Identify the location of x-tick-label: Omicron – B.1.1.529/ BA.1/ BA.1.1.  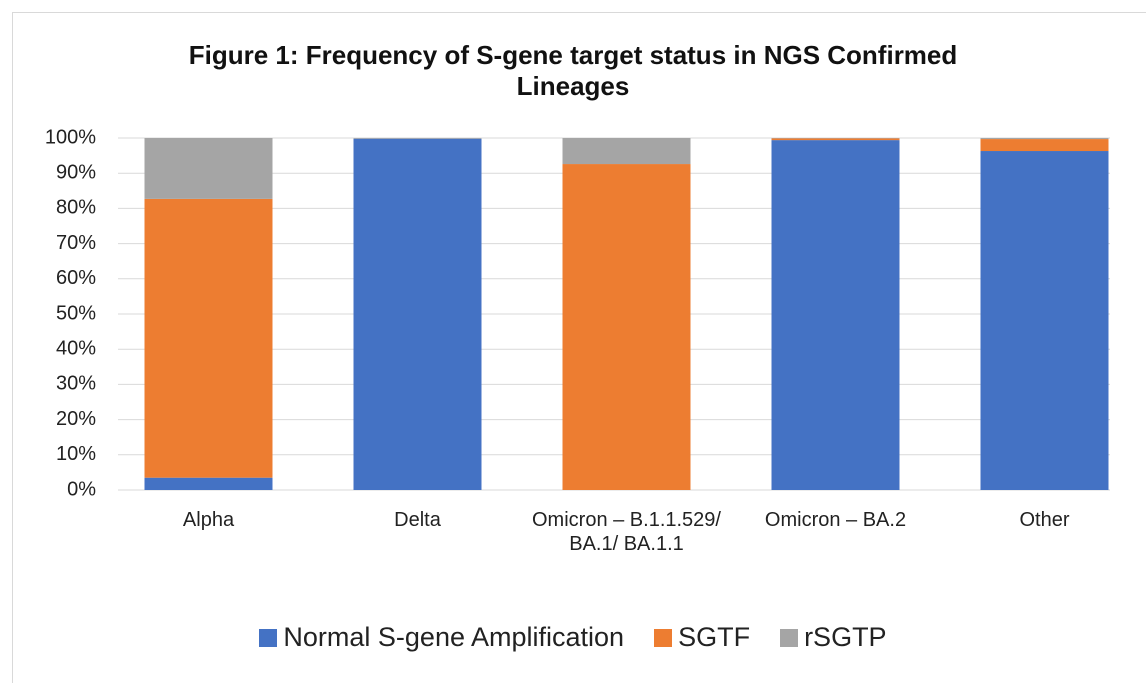
(627, 532).